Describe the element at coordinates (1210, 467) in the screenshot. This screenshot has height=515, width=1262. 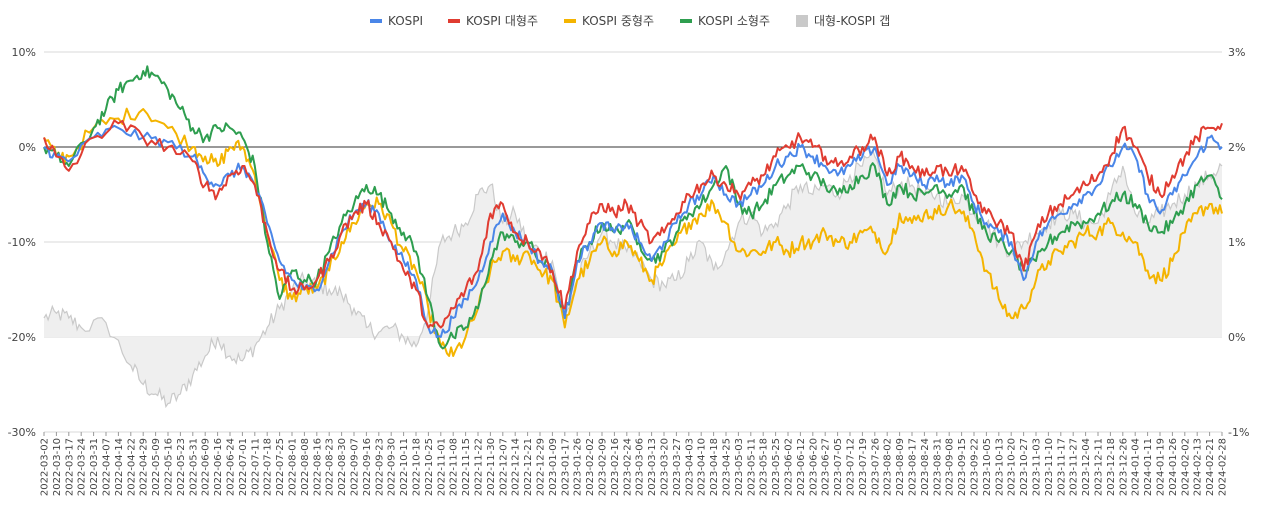
I see `x-tick-label: 2024-02-21` at that location.